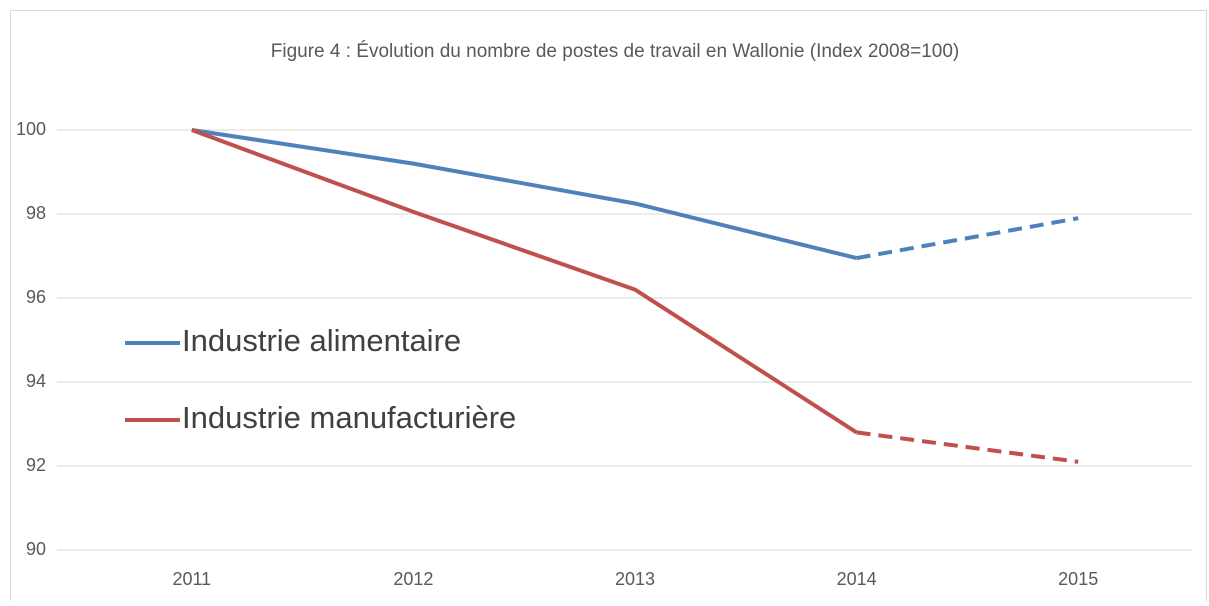 Image resolution: width=1209 pixels, height=606 pixels. Describe the element at coordinates (349, 417) in the screenshot. I see `legend-label: Industrie manufacturière` at that location.